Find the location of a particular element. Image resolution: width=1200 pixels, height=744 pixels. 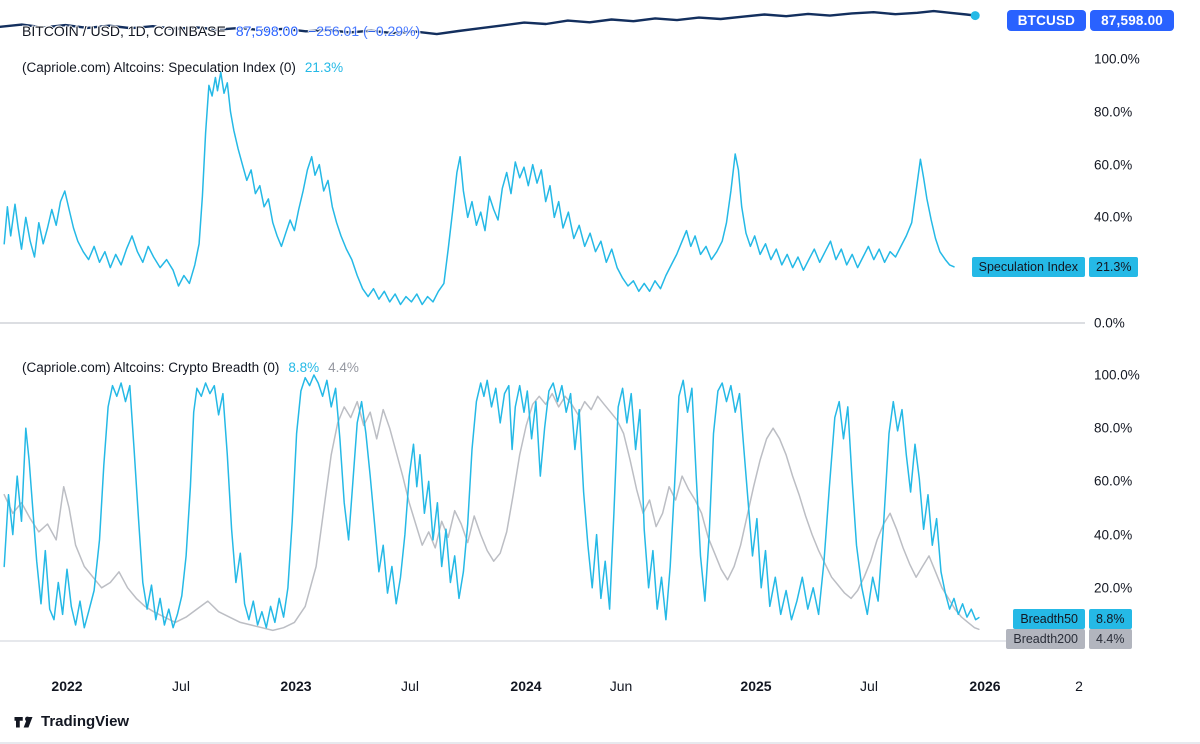

tradingview-watermark: TradingView is located at coordinates (71, 721).